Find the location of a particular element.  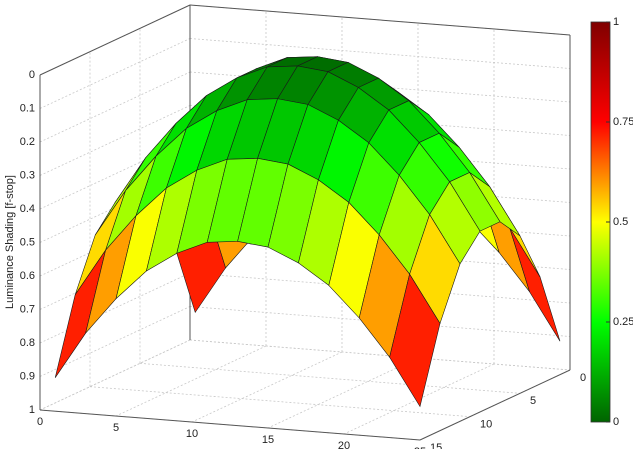

z-tick-label: 0.2 is located at coordinates (27, 142).